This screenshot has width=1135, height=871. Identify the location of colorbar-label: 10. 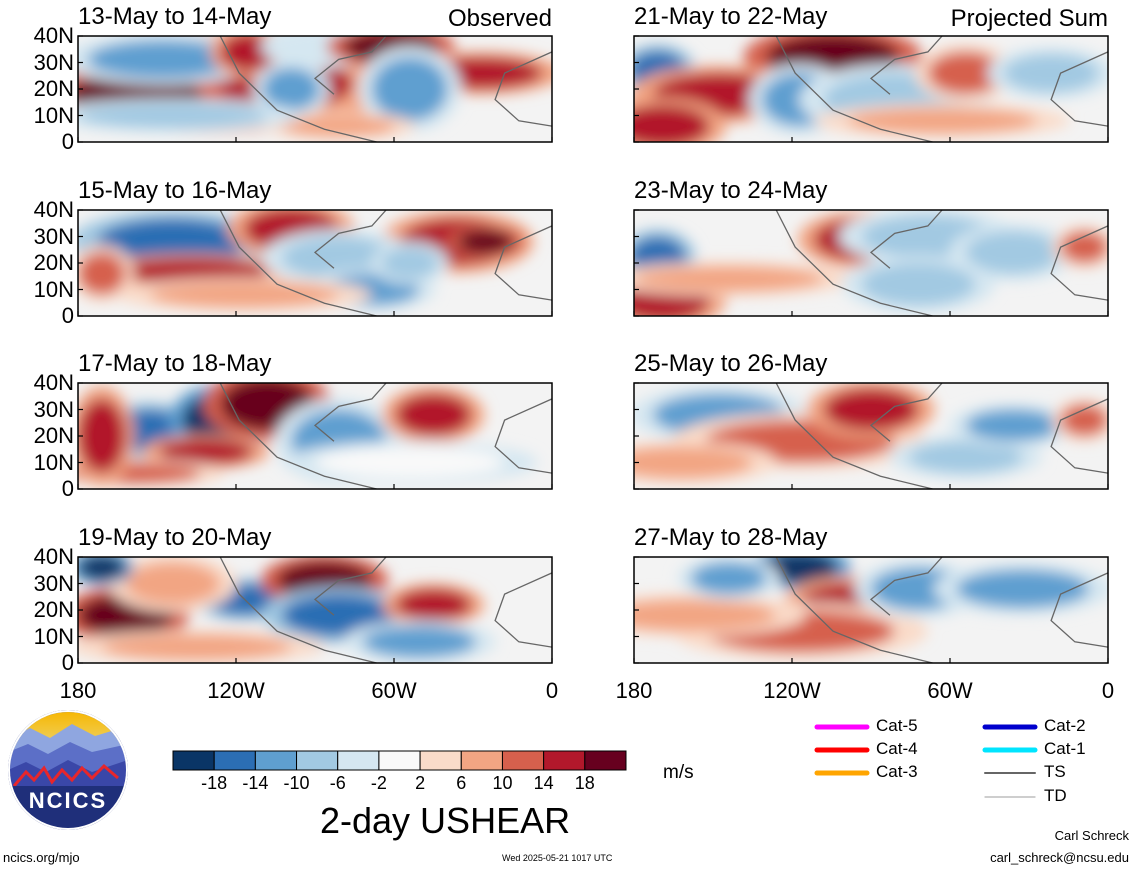
(502, 783).